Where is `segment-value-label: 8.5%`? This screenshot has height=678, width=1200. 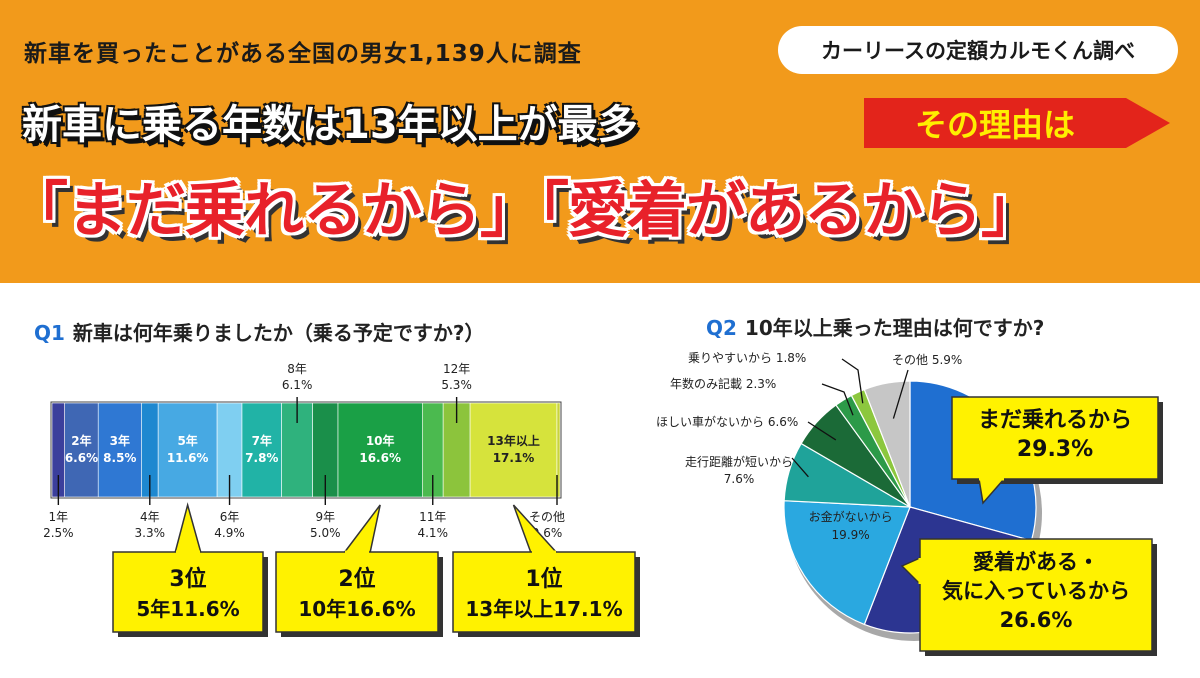
segment-value-label: 8.5% is located at coordinates (119, 458).